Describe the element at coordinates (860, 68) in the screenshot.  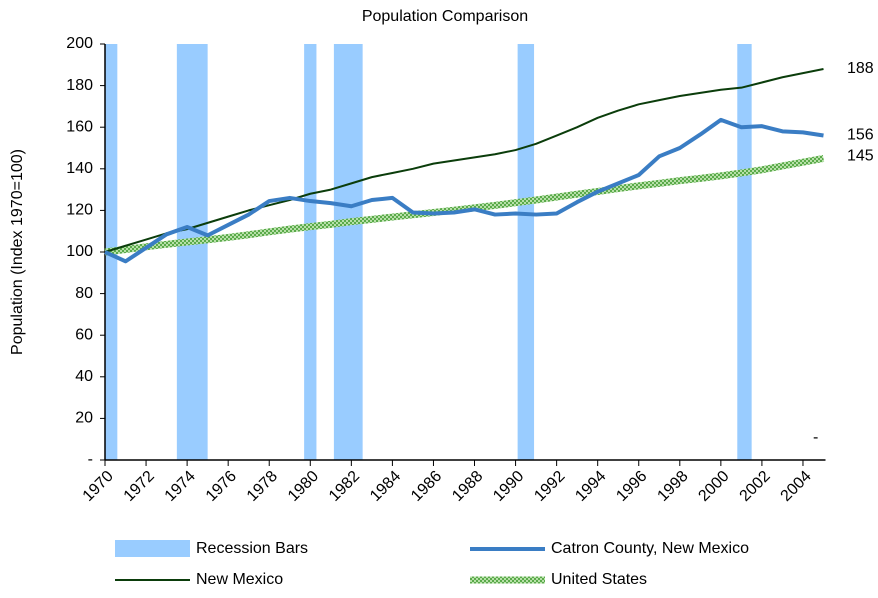
I see `end-label: 188` at that location.